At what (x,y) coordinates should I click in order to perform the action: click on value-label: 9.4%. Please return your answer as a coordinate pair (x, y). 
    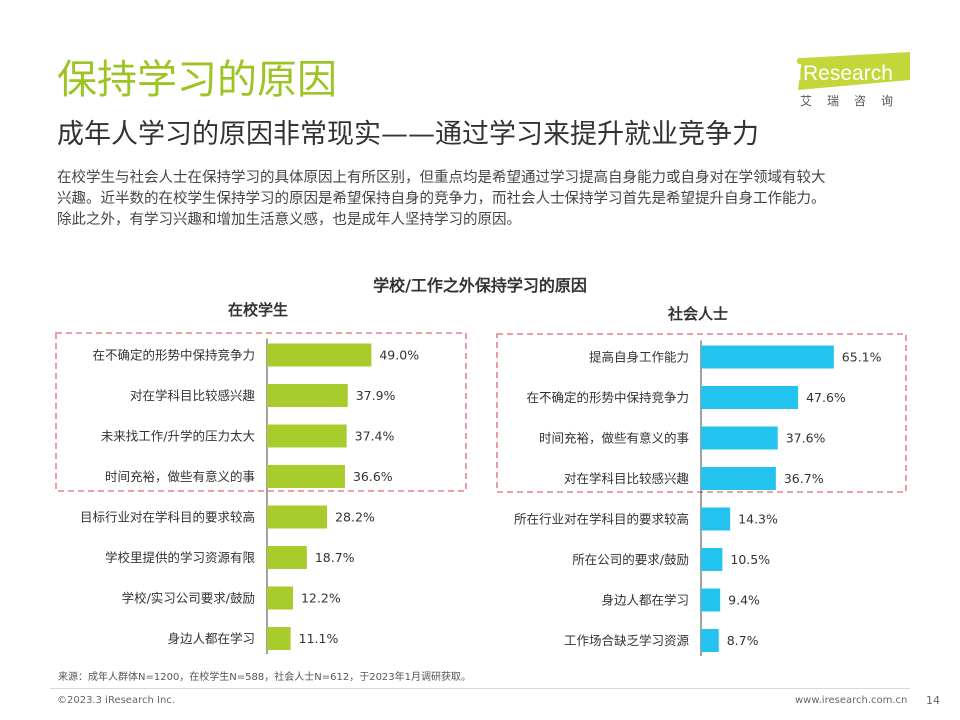
    Looking at the image, I should click on (744, 600).